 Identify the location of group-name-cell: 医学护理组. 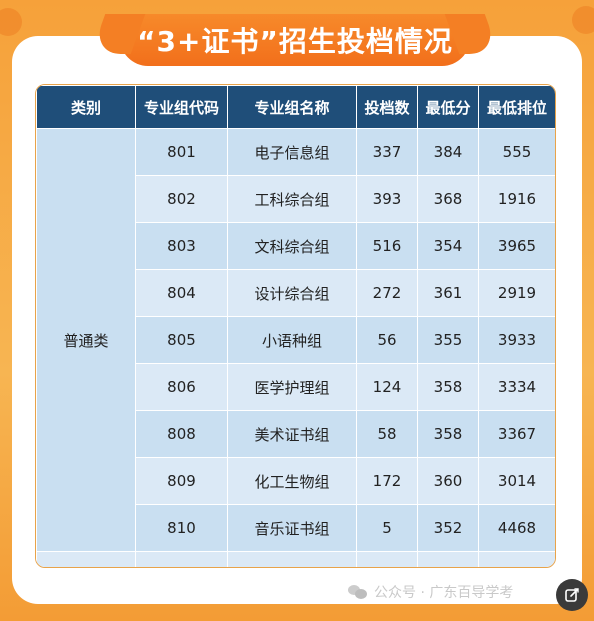
(292, 387).